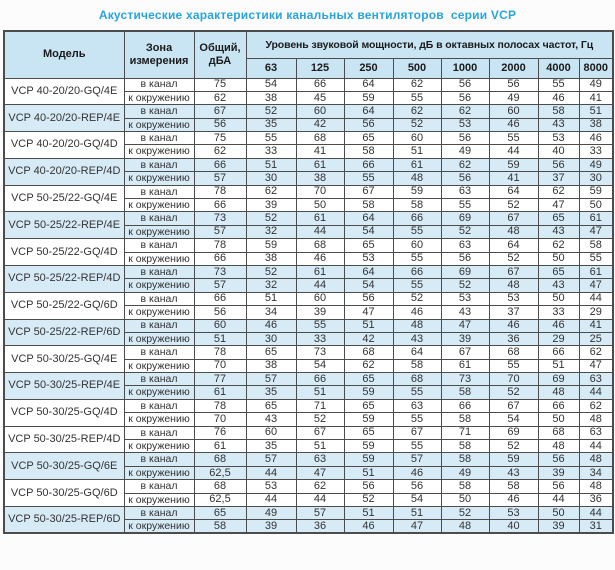 This screenshot has height=570, width=615. I want to click on level-cell-63hz: 33, so click(271, 151).